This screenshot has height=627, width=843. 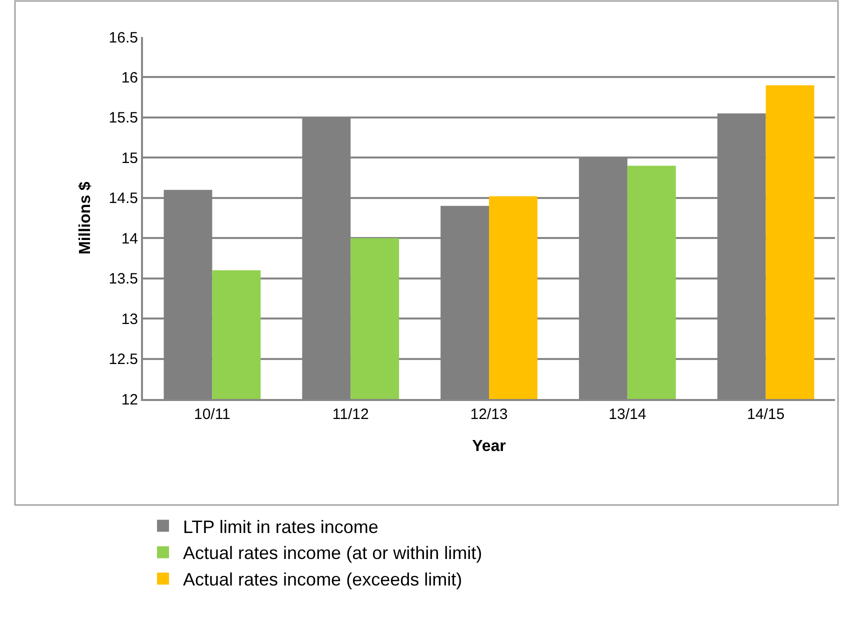 I want to click on x-tick-label: 10/11, so click(x=212, y=414).